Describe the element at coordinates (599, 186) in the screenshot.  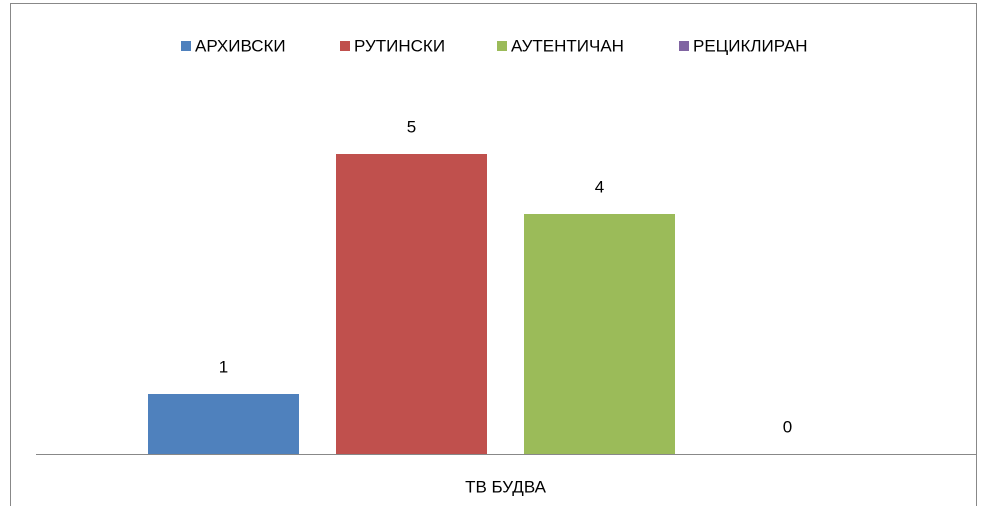
I see `data-label: 4` at that location.